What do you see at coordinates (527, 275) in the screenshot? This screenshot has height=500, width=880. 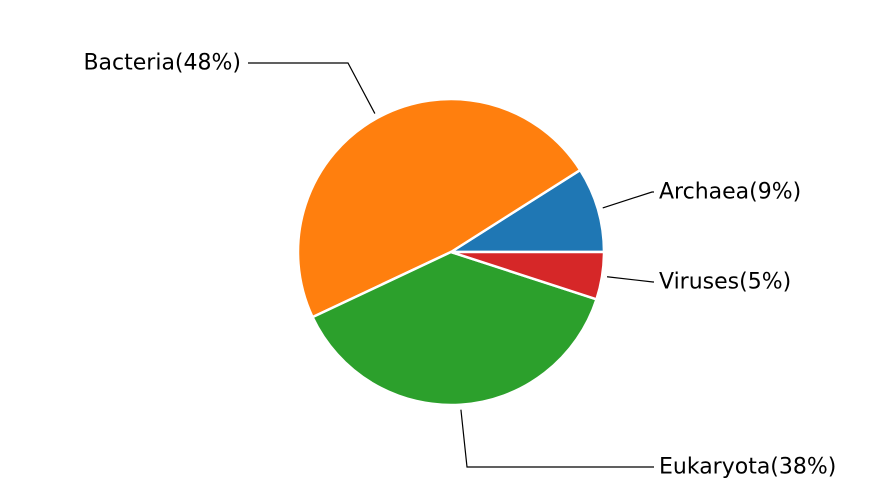 I see `pie-slice-viruses` at bounding box center [527, 275].